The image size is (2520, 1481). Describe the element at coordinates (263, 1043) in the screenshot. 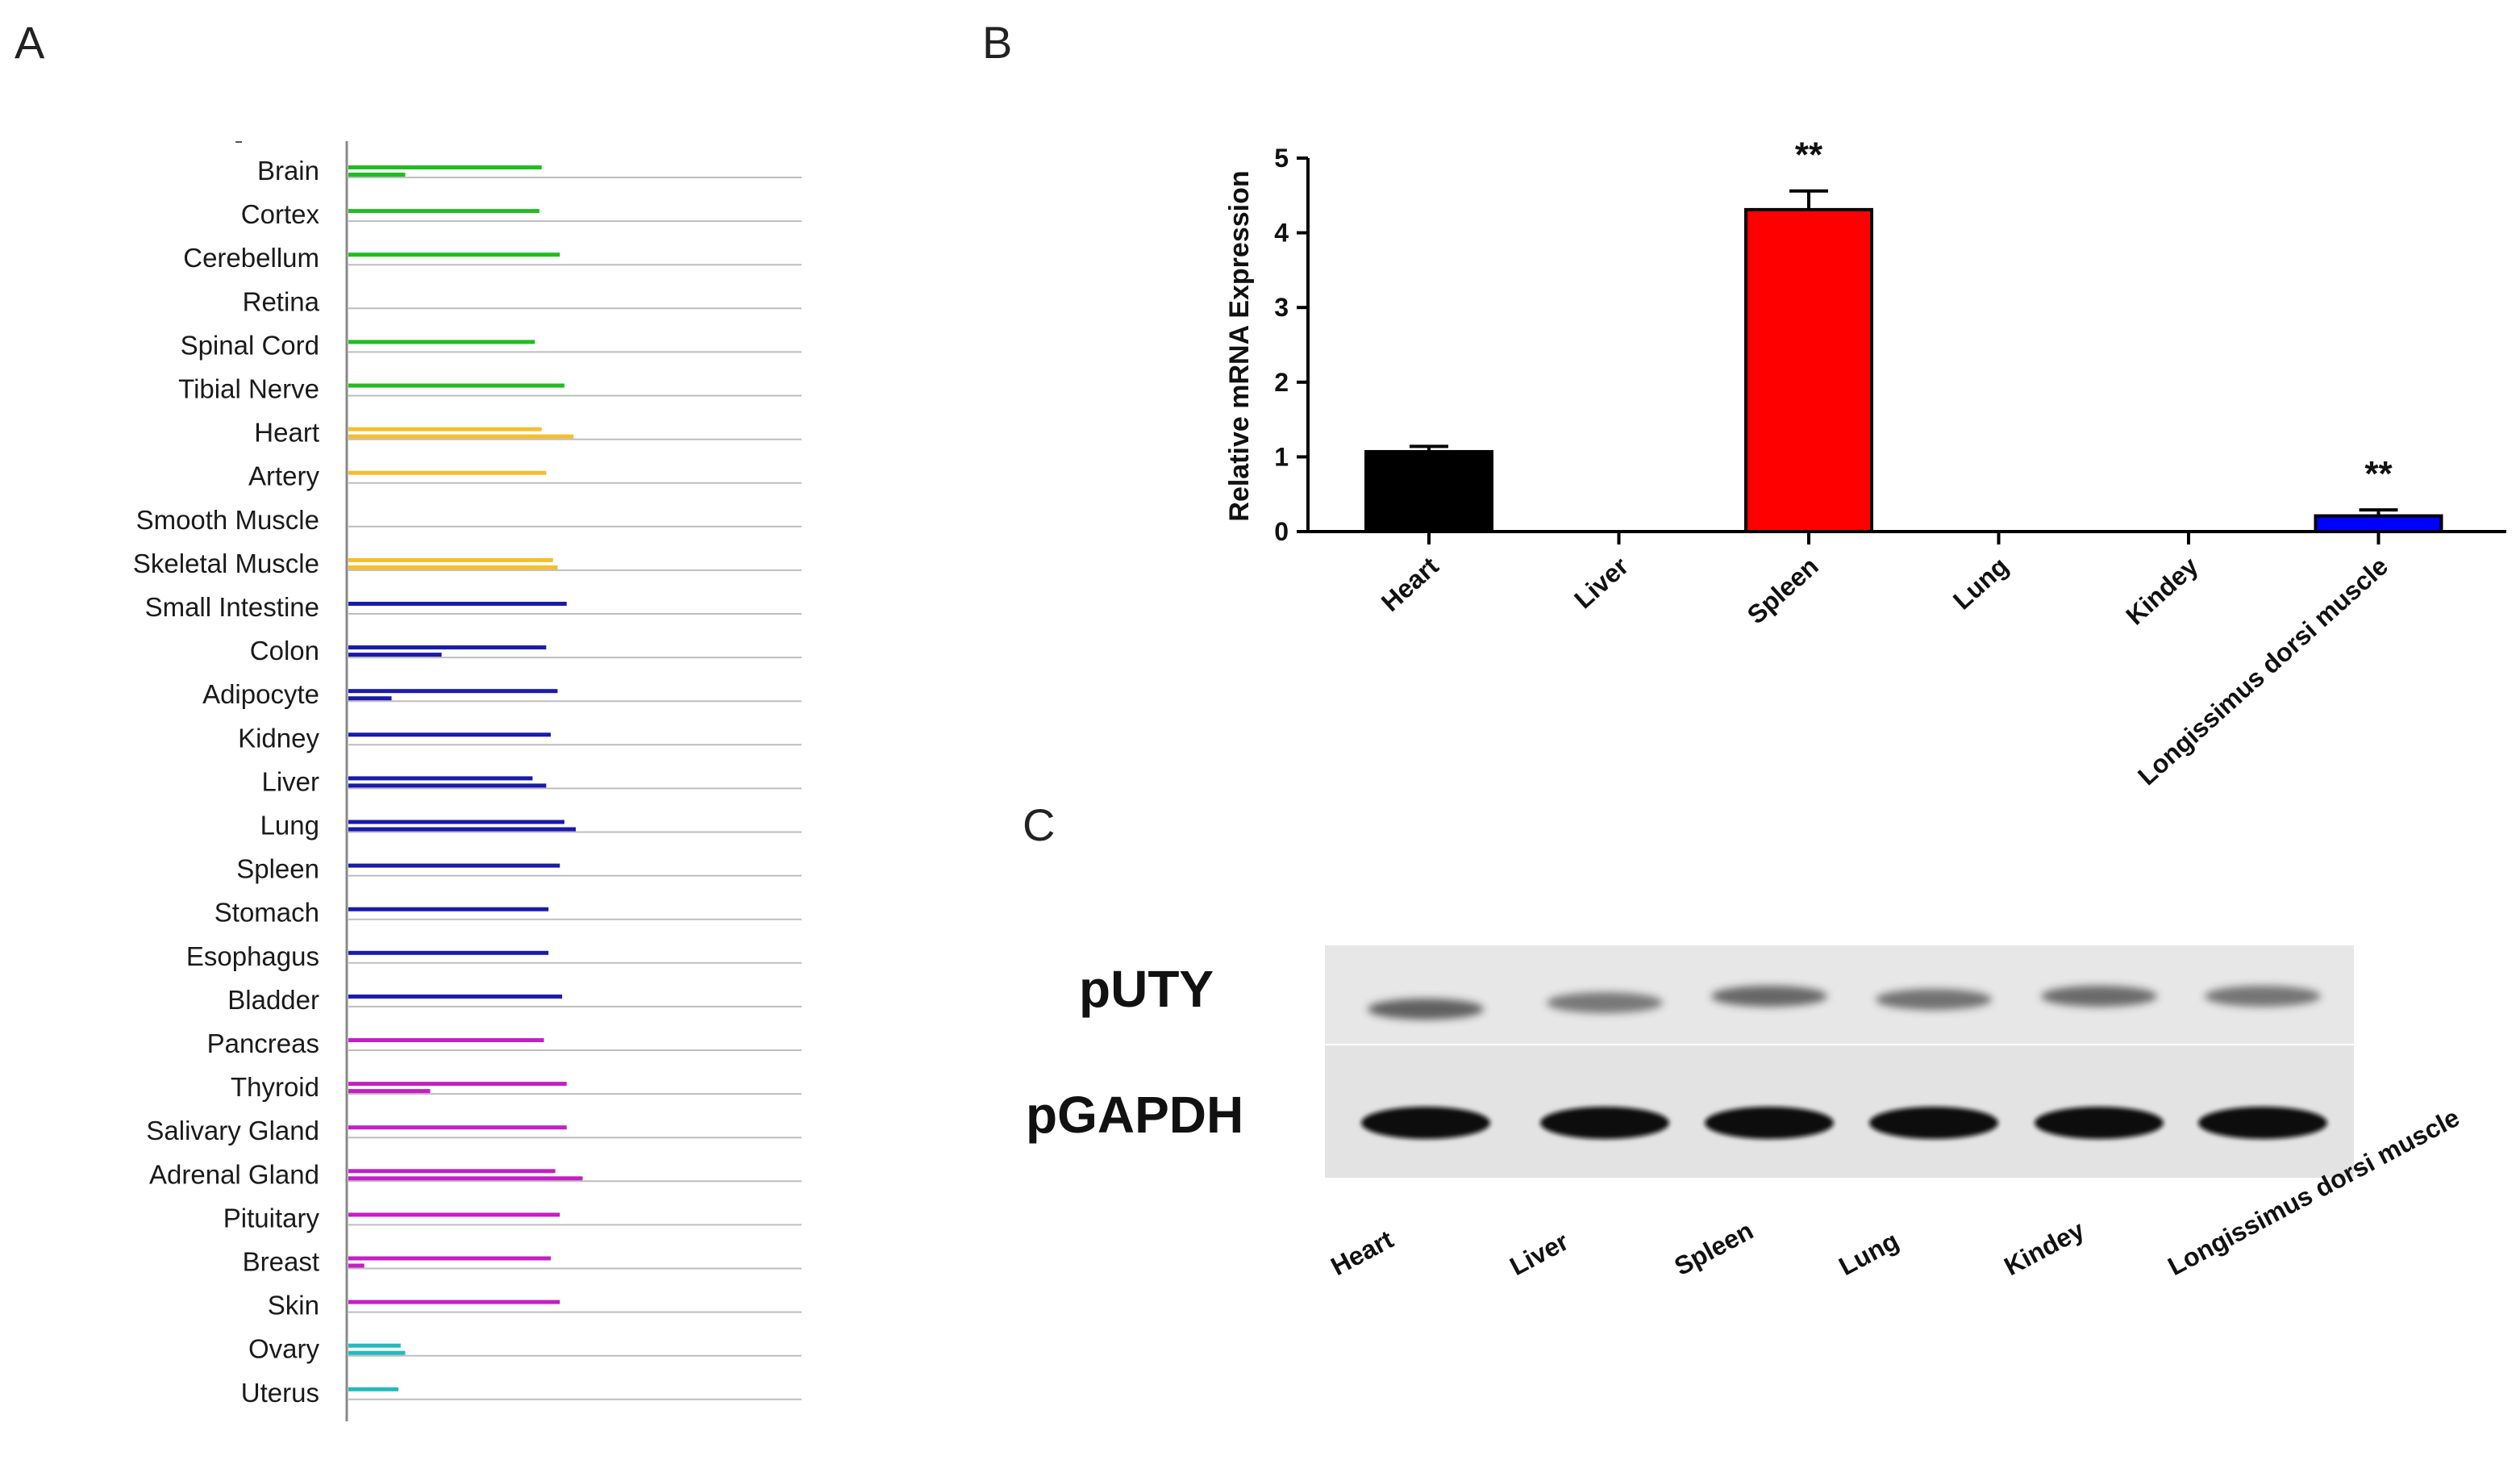

I see `tissue-label: Pancreas` at that location.